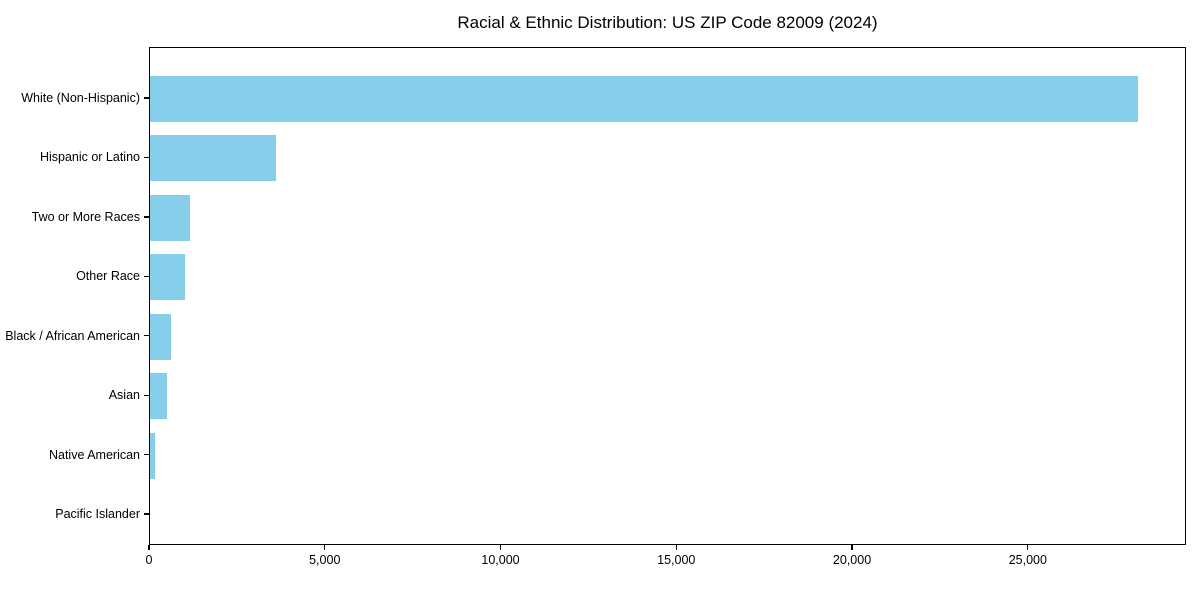 Image resolution: width=1200 pixels, height=600 pixels. I want to click on bar-asian, so click(158, 396).